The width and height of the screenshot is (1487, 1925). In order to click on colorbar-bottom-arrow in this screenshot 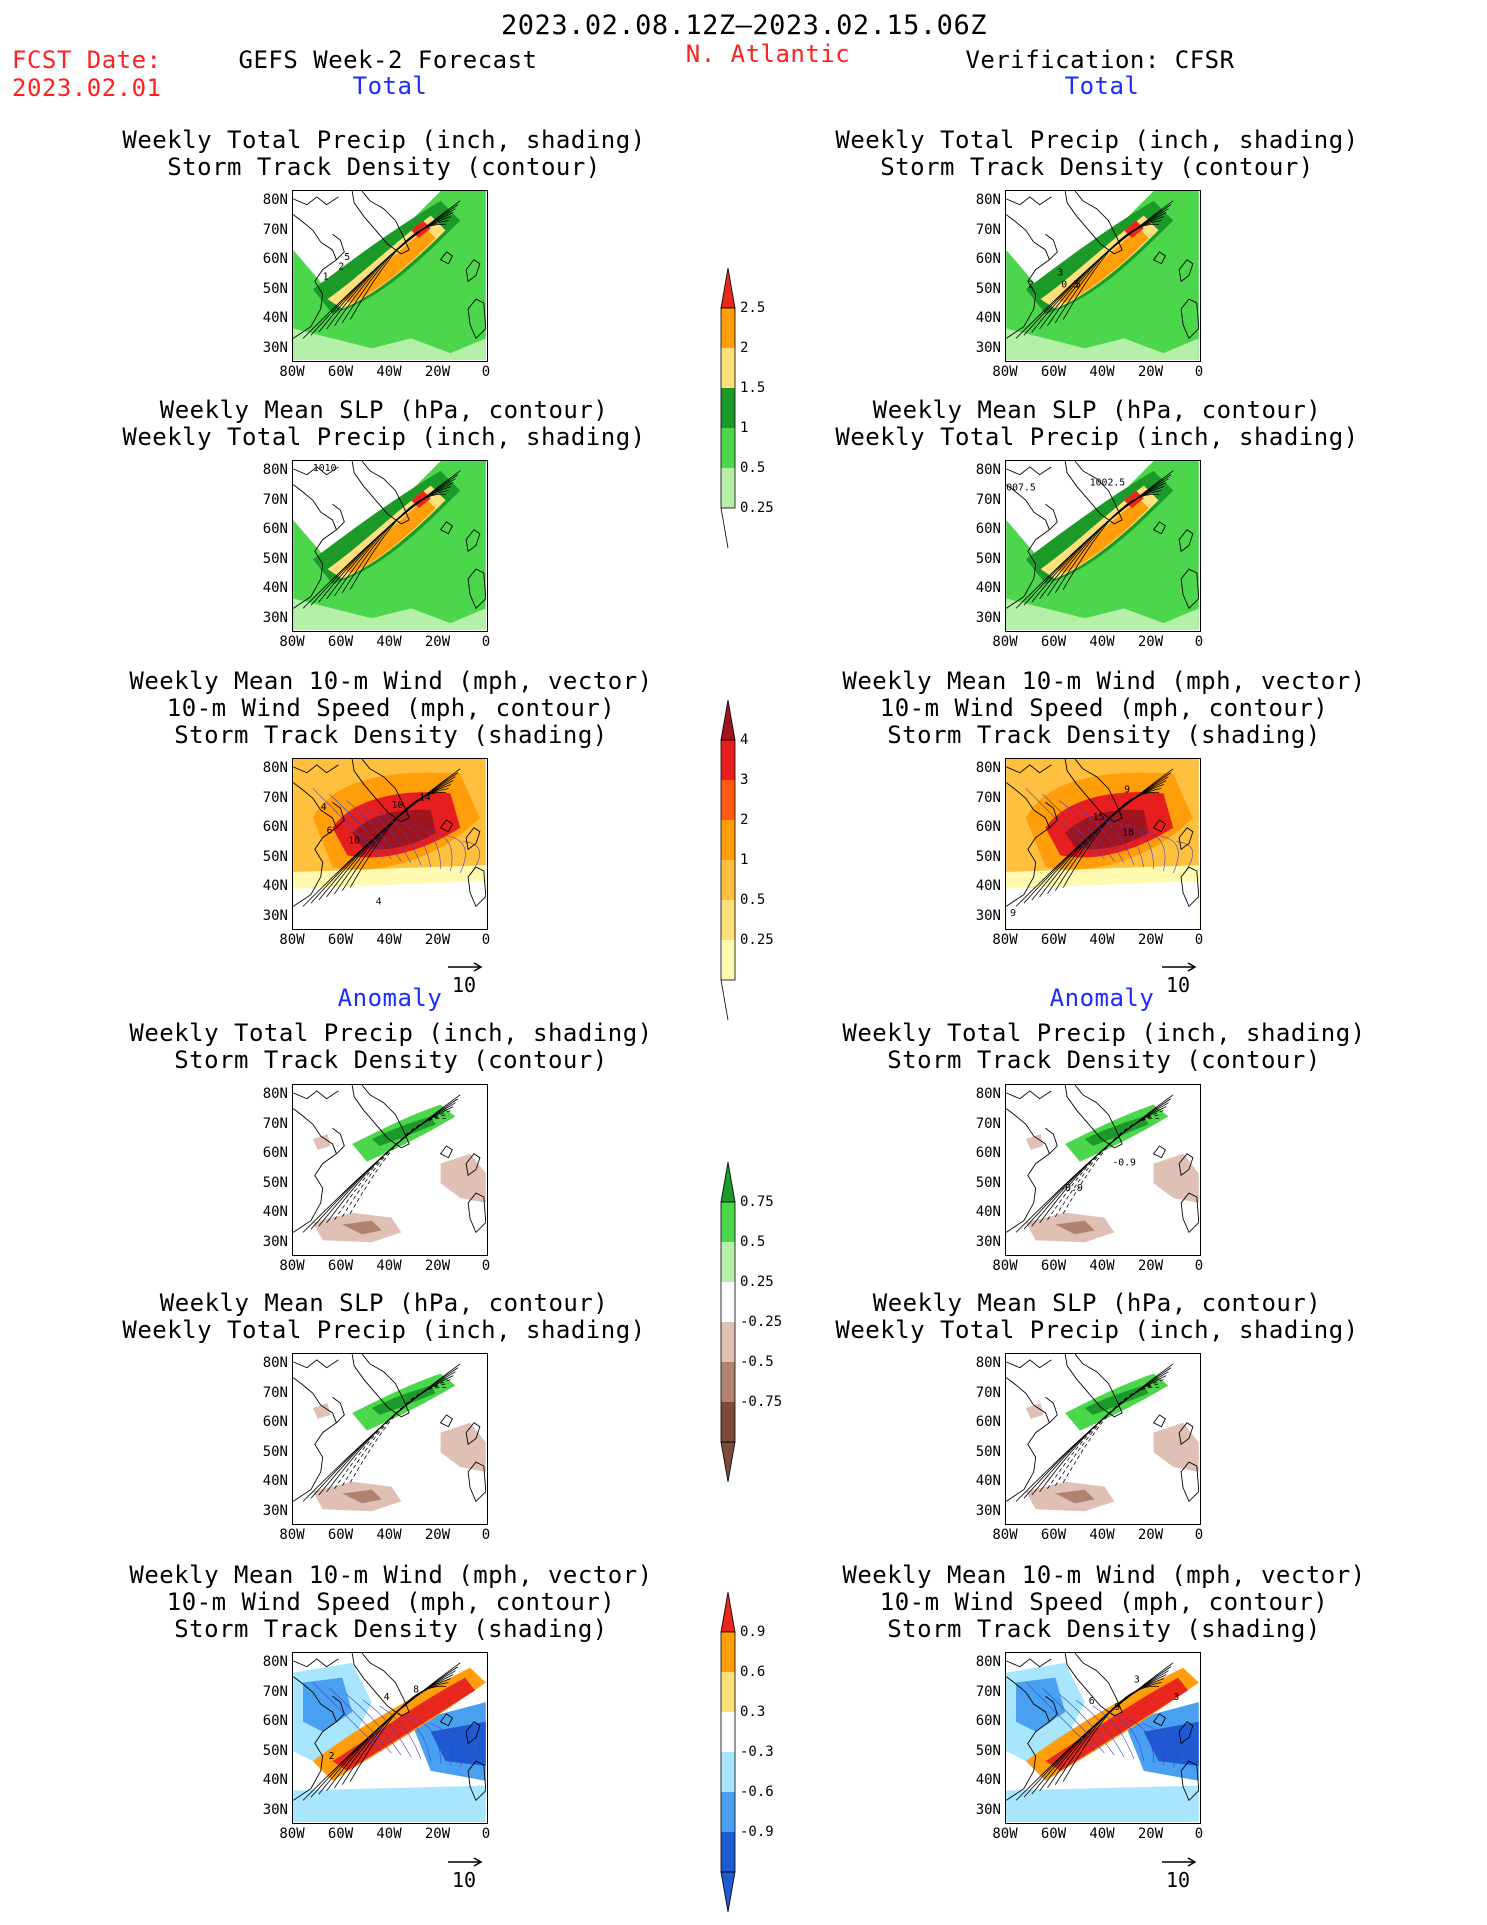, I will do `click(728, 1461)`.